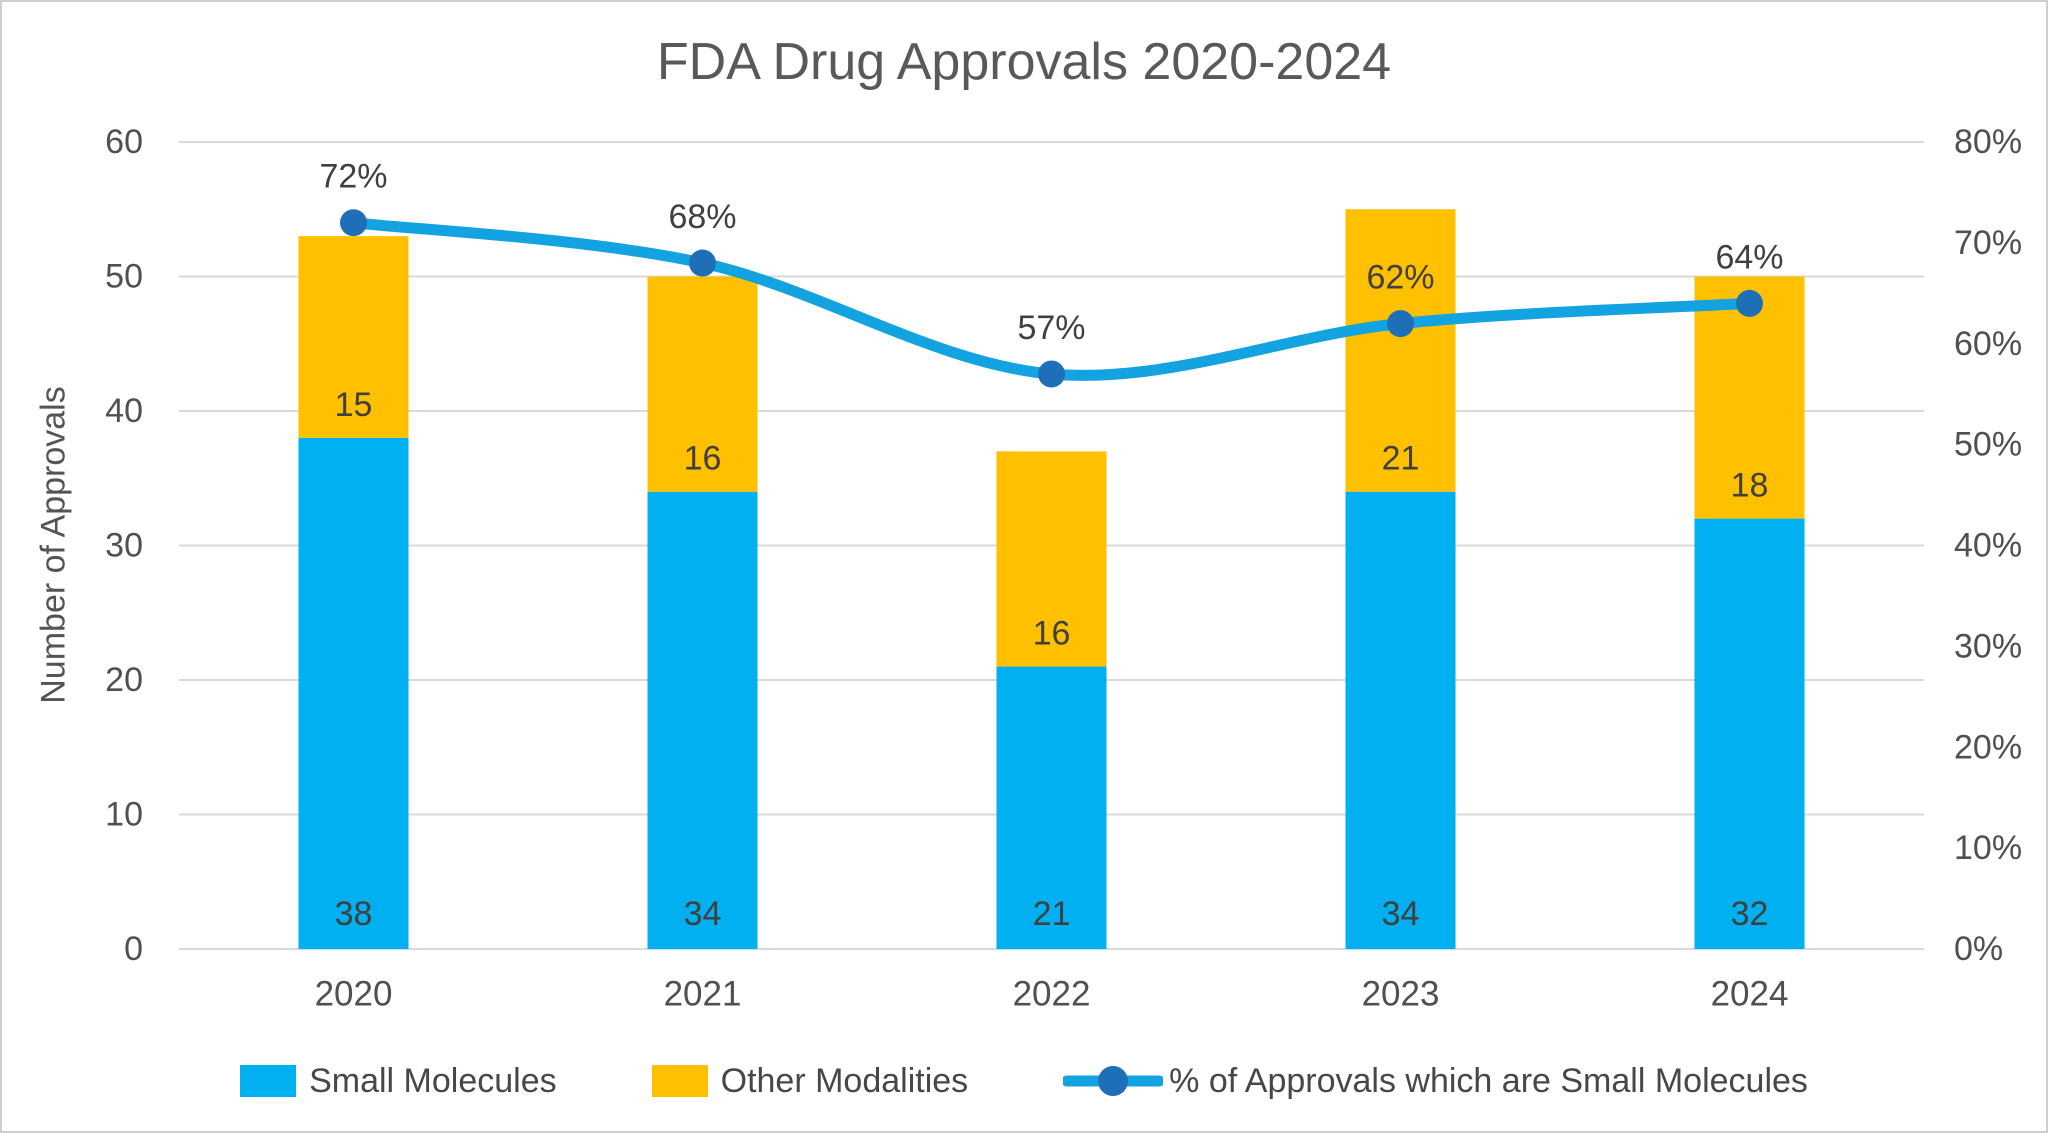 The image size is (2048, 1133). What do you see at coordinates (1988, 646) in the screenshot?
I see `right-axis-tick: 30%` at bounding box center [1988, 646].